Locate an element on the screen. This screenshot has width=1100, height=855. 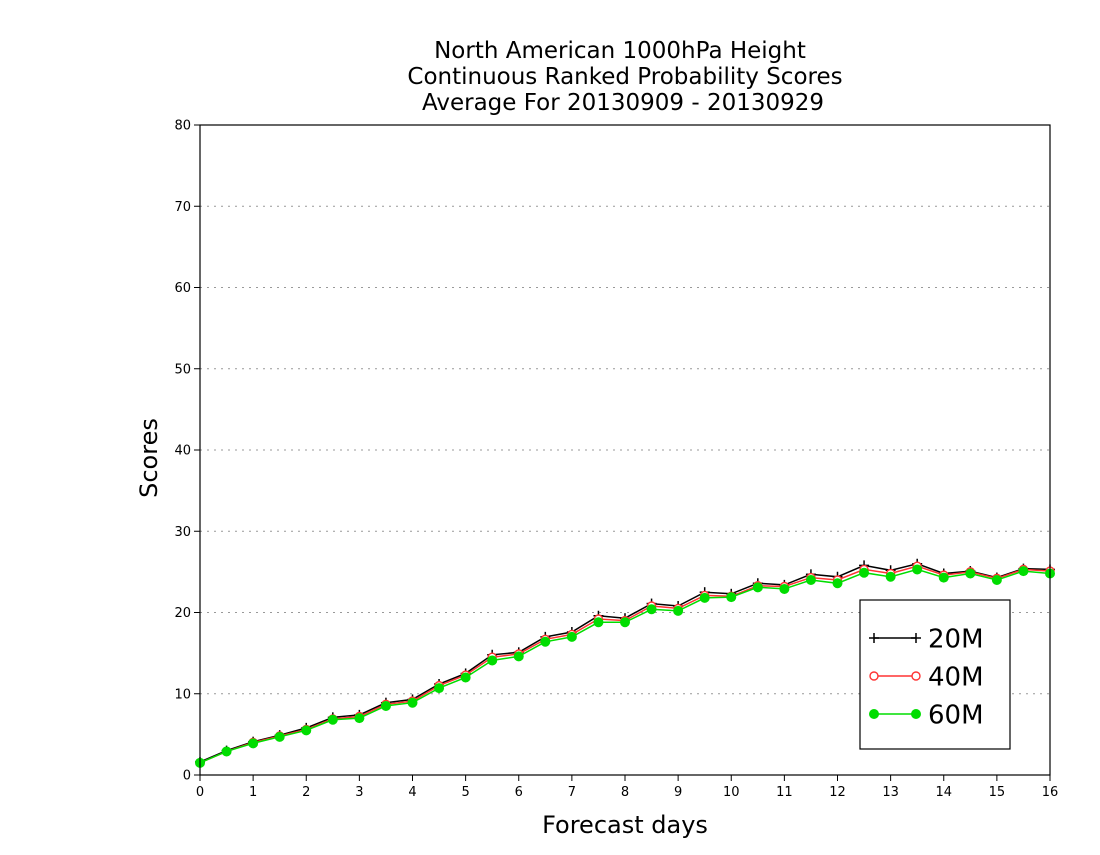
legend-item-20M: 20M is located at coordinates (926, 640).